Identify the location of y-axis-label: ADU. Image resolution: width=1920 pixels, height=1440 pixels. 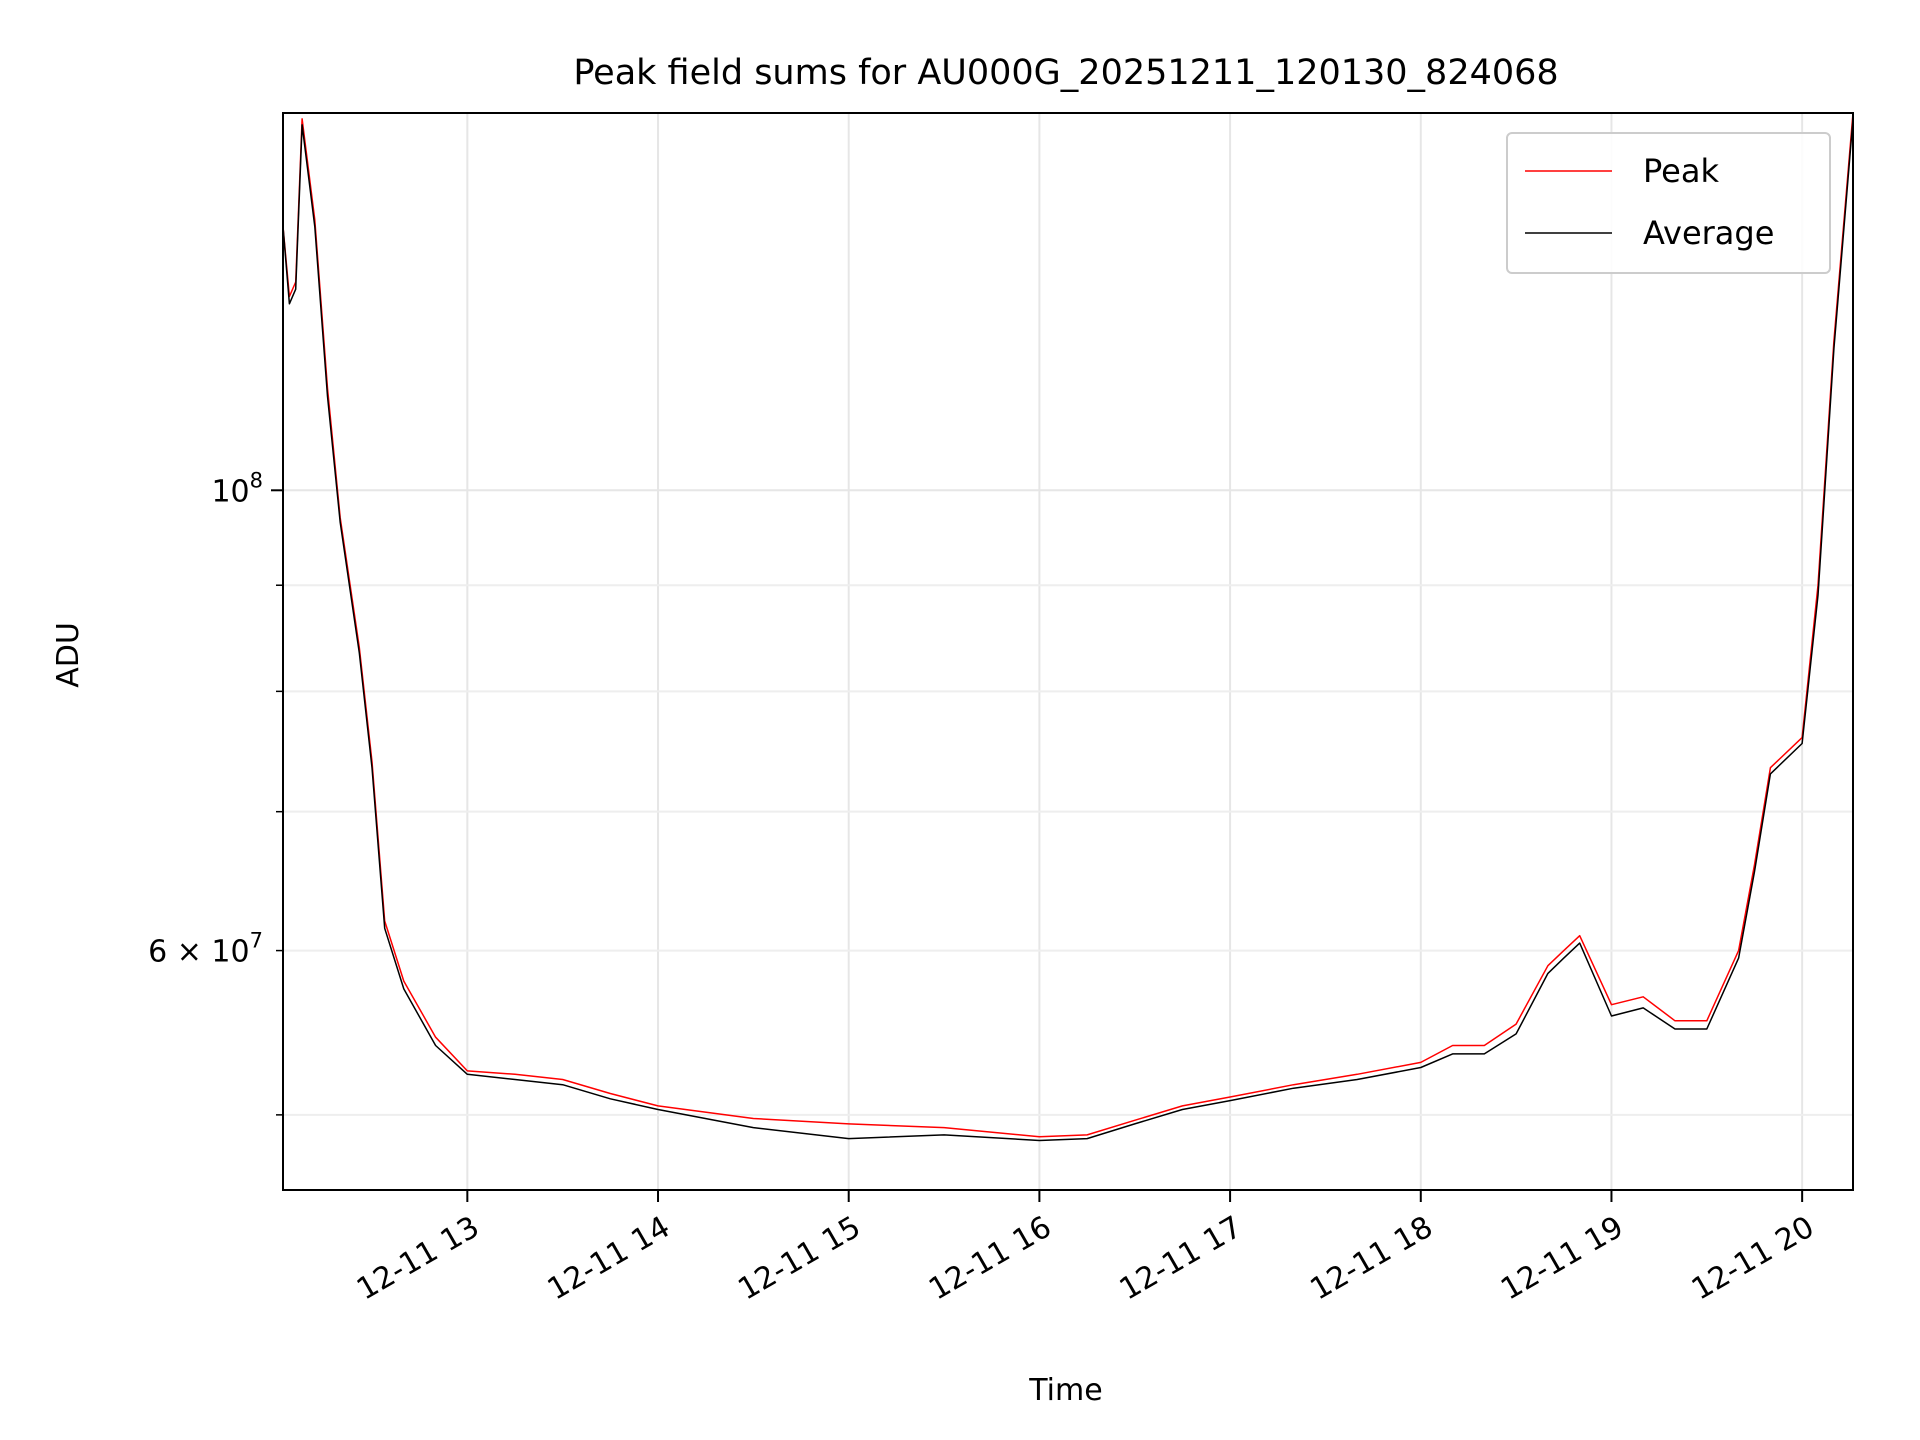
(68, 655).